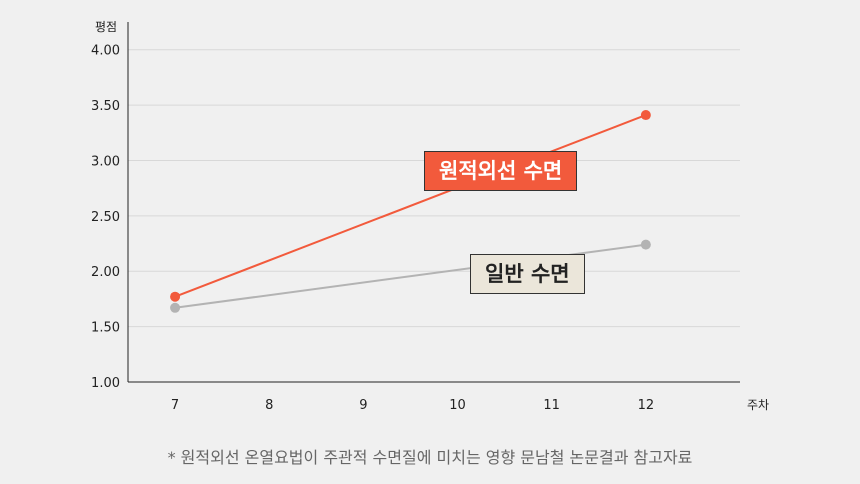 The image size is (860, 484). I want to click on x-tick-label: 10, so click(457, 405).